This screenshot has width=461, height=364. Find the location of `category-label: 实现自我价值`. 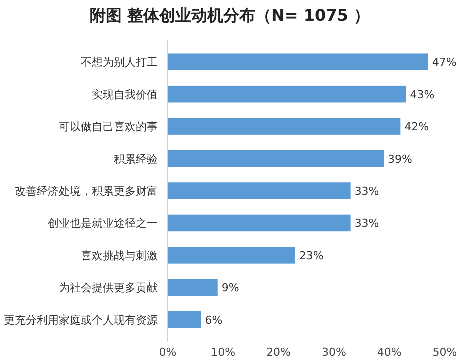

category-label: 实现自我价值 is located at coordinates (125, 95).